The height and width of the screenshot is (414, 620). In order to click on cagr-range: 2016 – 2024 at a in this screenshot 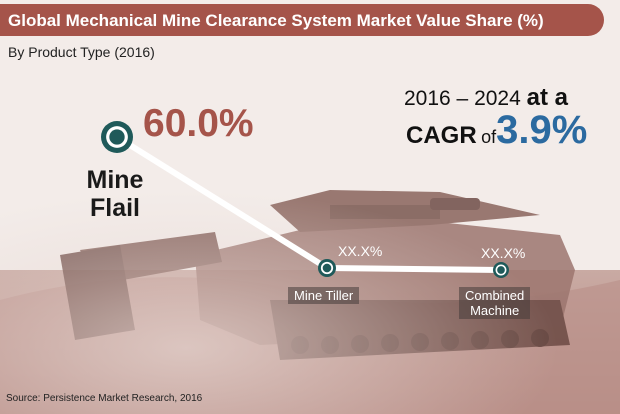, I will do `click(486, 98)`.